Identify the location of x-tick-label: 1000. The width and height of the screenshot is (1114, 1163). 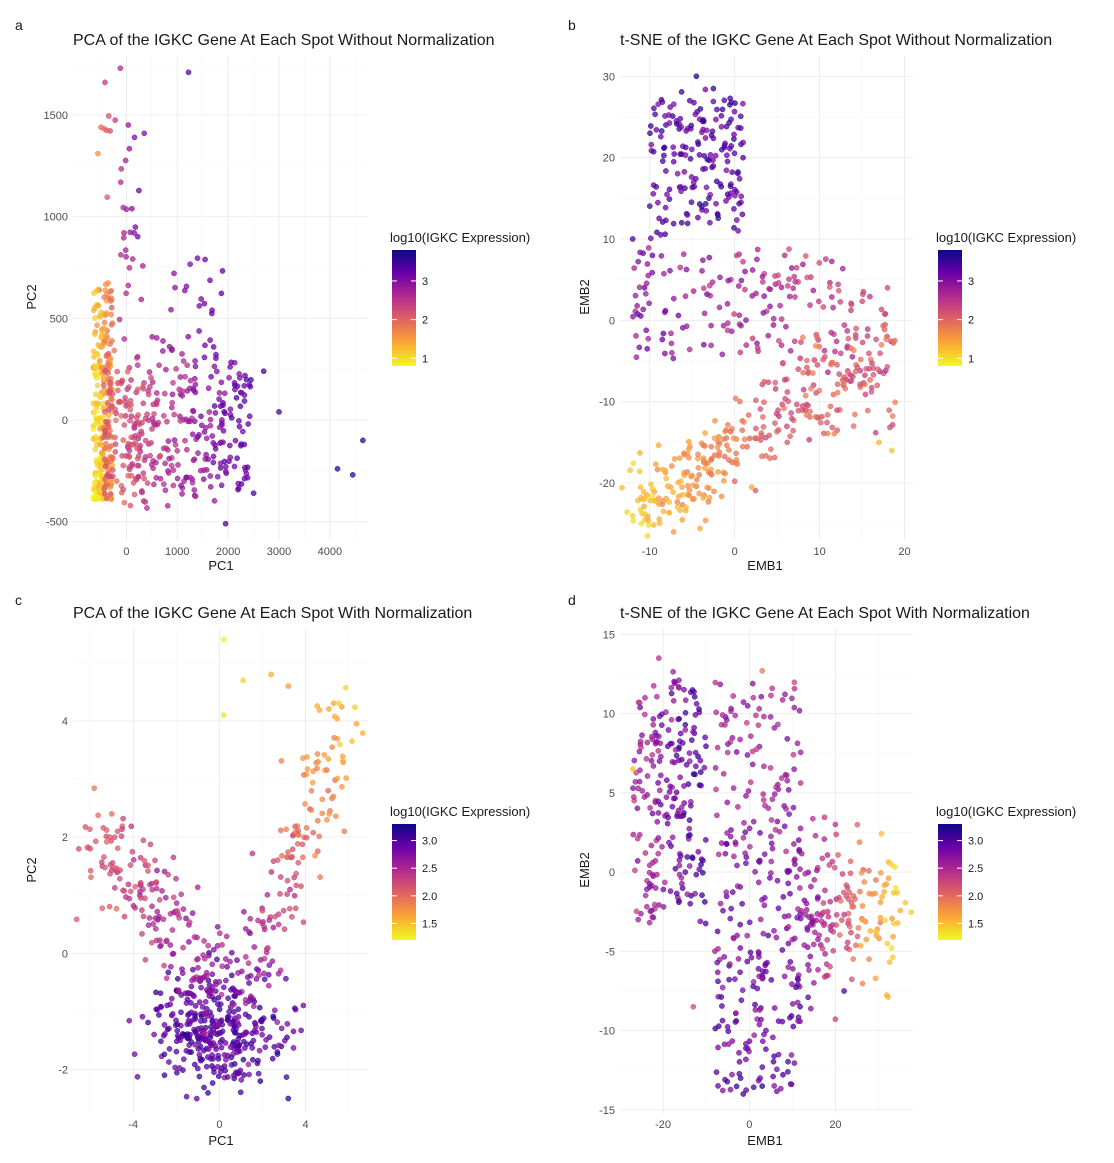
(177, 552).